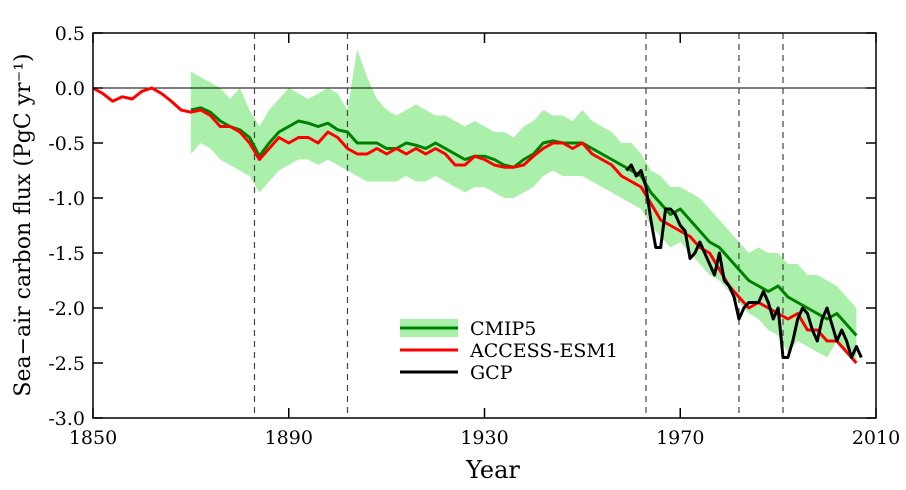  I want to click on legend-label: ACCESS-ESM1, so click(543, 351).